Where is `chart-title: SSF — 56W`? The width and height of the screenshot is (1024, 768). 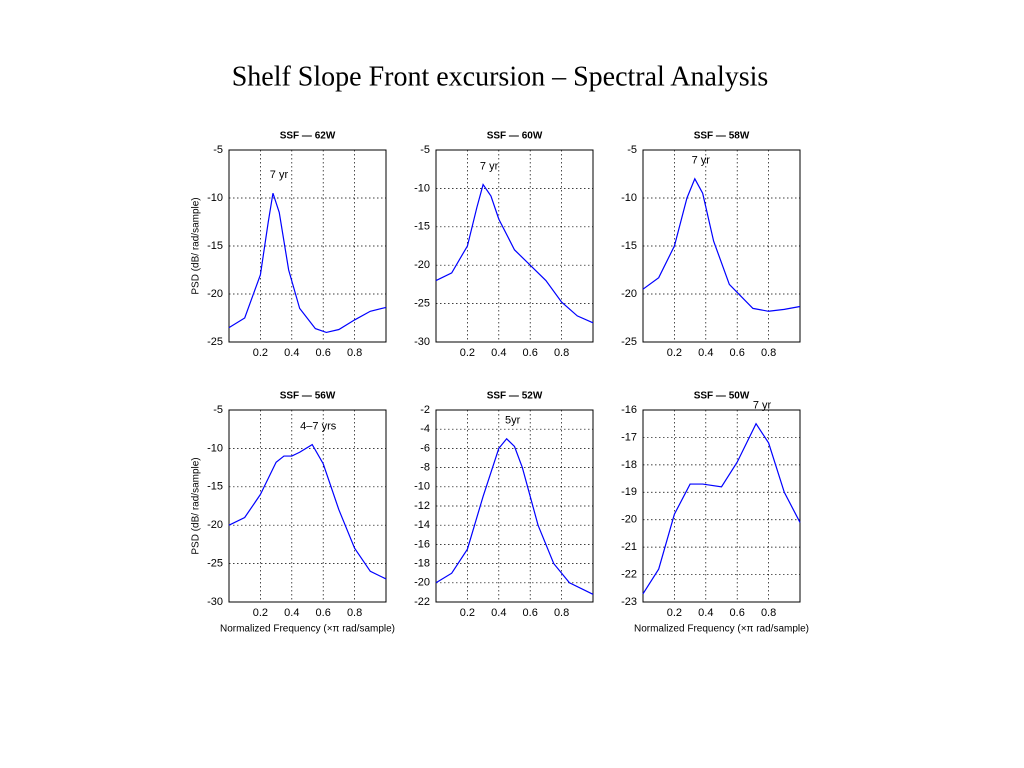
chart-title: SSF — 56W is located at coordinates (308, 396).